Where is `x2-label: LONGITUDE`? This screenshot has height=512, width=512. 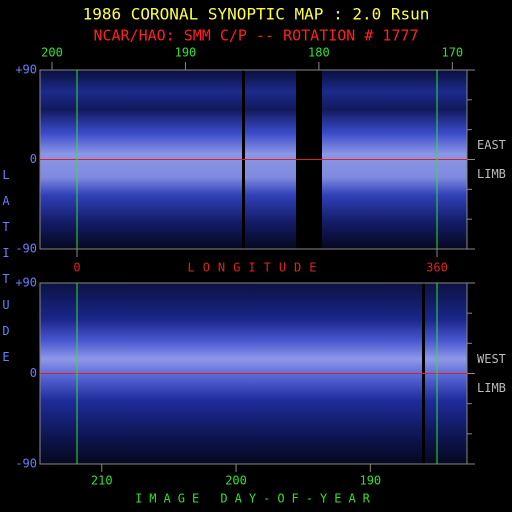
x2-label: LONGITUDE is located at coordinates (255, 268).